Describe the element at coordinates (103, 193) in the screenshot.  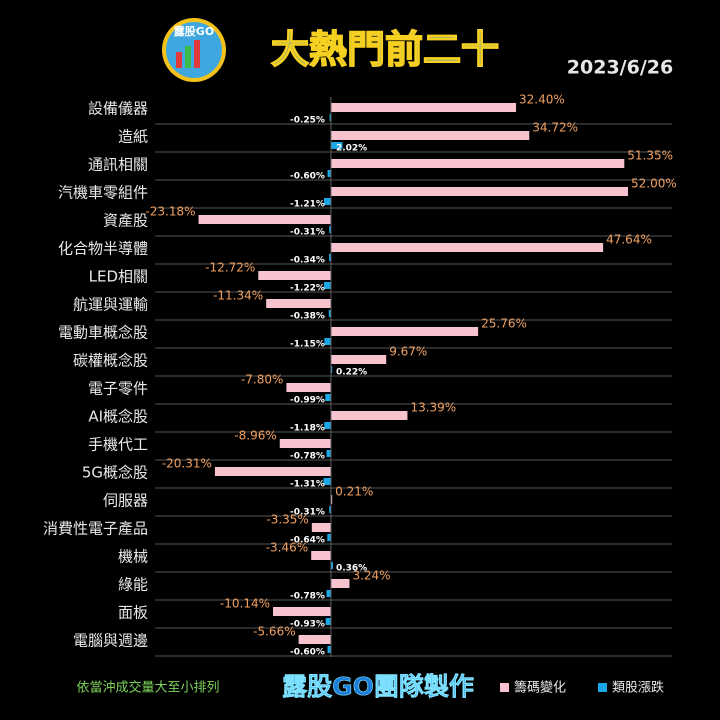
I see `category-label: 汽機車零組件` at that location.